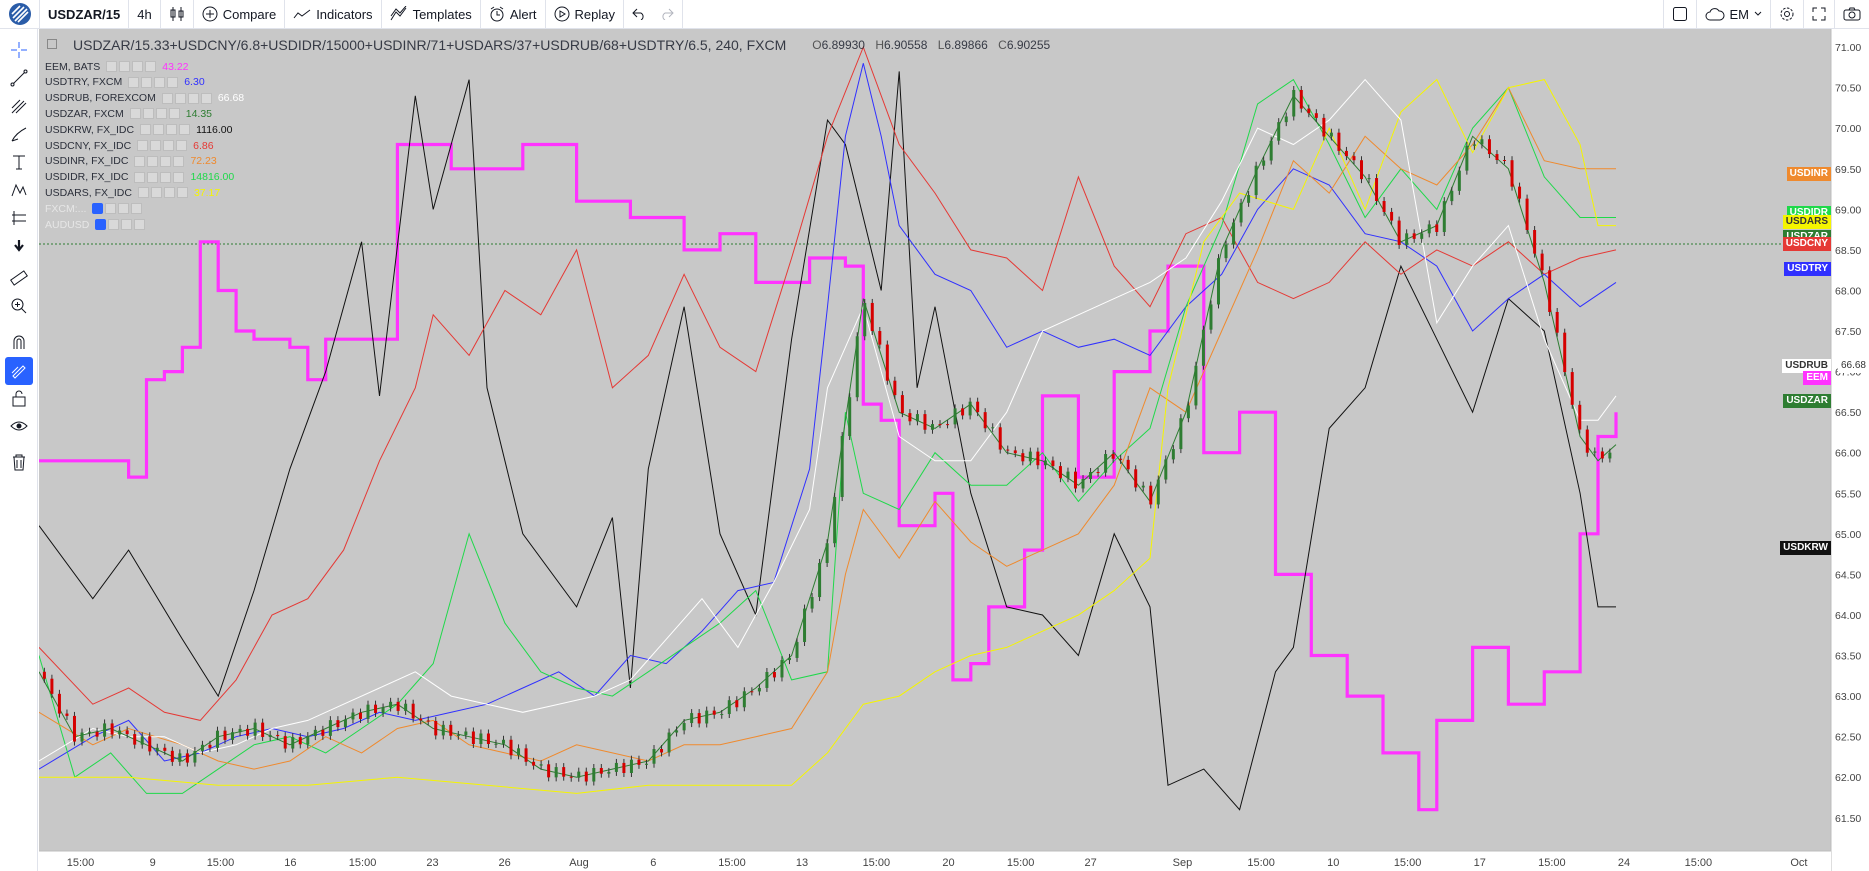  I want to click on y-tick-label: 69.00, so click(1848, 210).